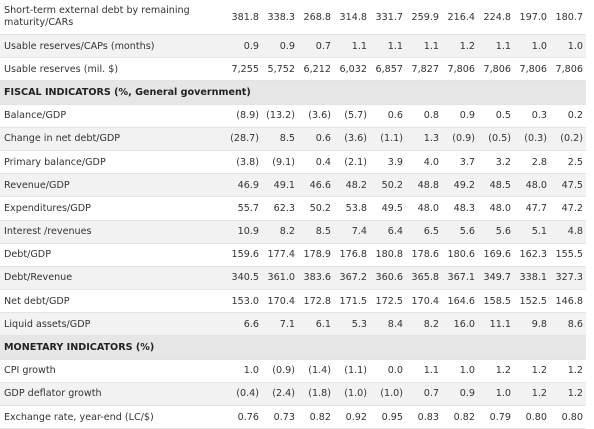 The width and height of the screenshot is (594, 429). What do you see at coordinates (316, 324) in the screenshot?
I see `table-cell: 6.1` at bounding box center [316, 324].